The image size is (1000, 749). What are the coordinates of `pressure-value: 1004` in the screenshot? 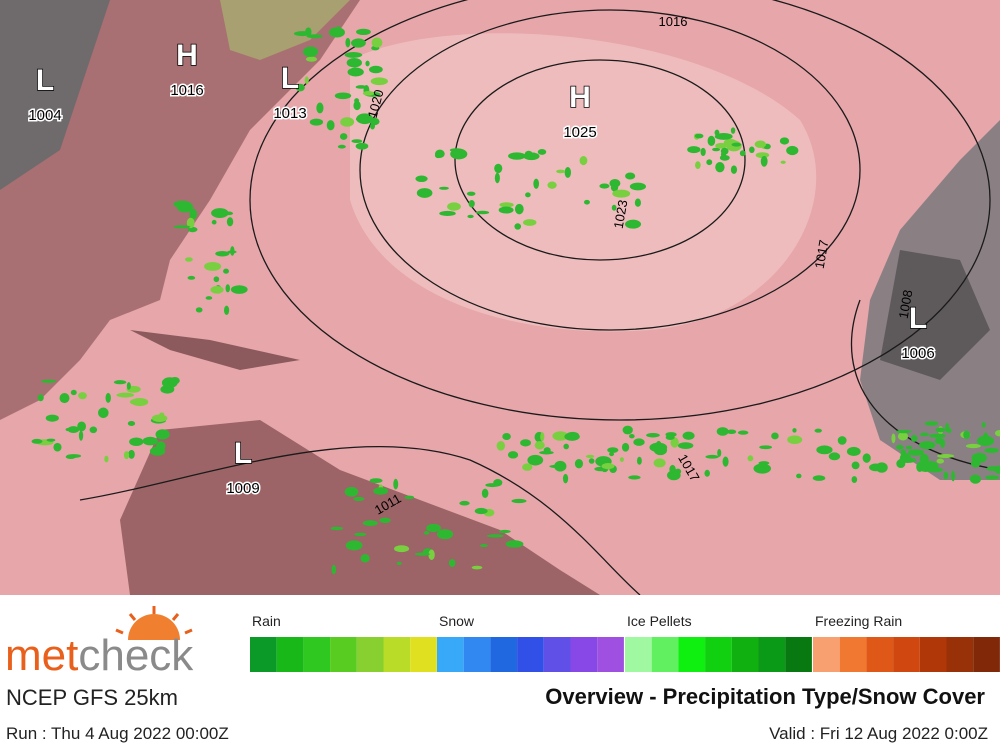 It's located at (44, 115).